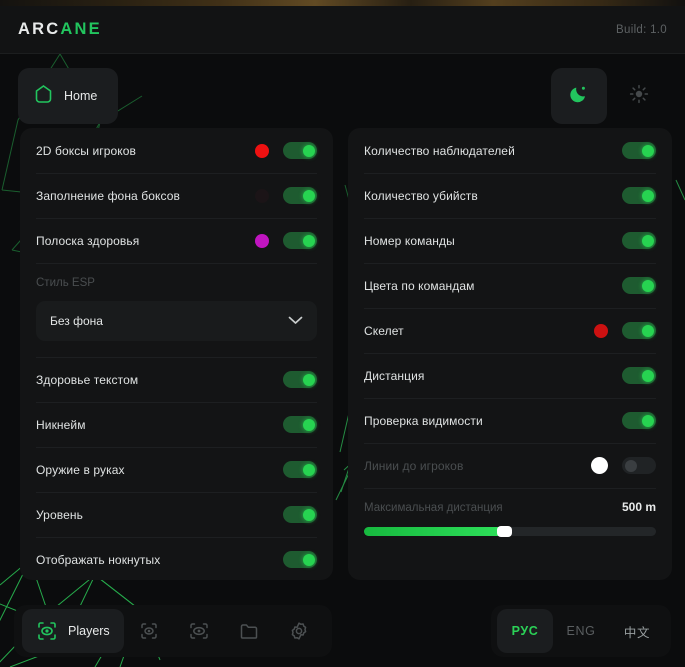 The height and width of the screenshot is (667, 685). I want to click on setting-label: Проверка видимости, so click(423, 420).